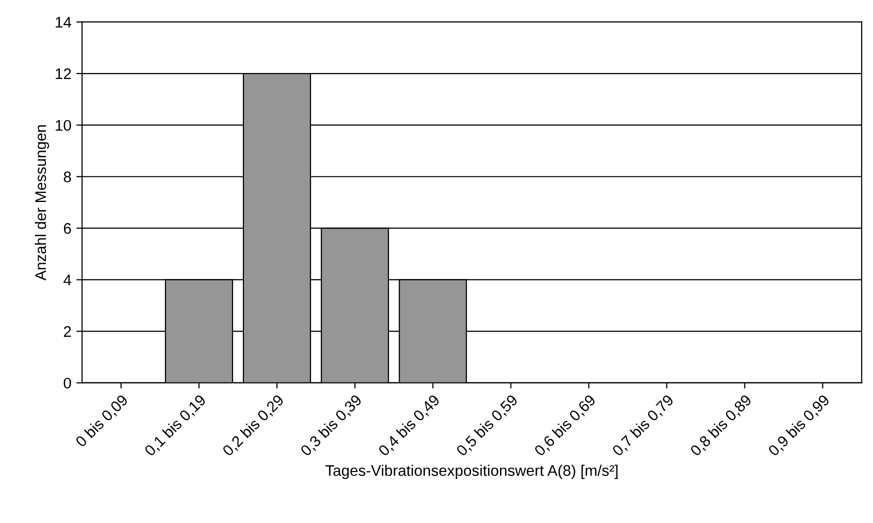 The width and height of the screenshot is (873, 523). I want to click on x-tick-label: 0,2 bis 0,29, so click(254, 426).